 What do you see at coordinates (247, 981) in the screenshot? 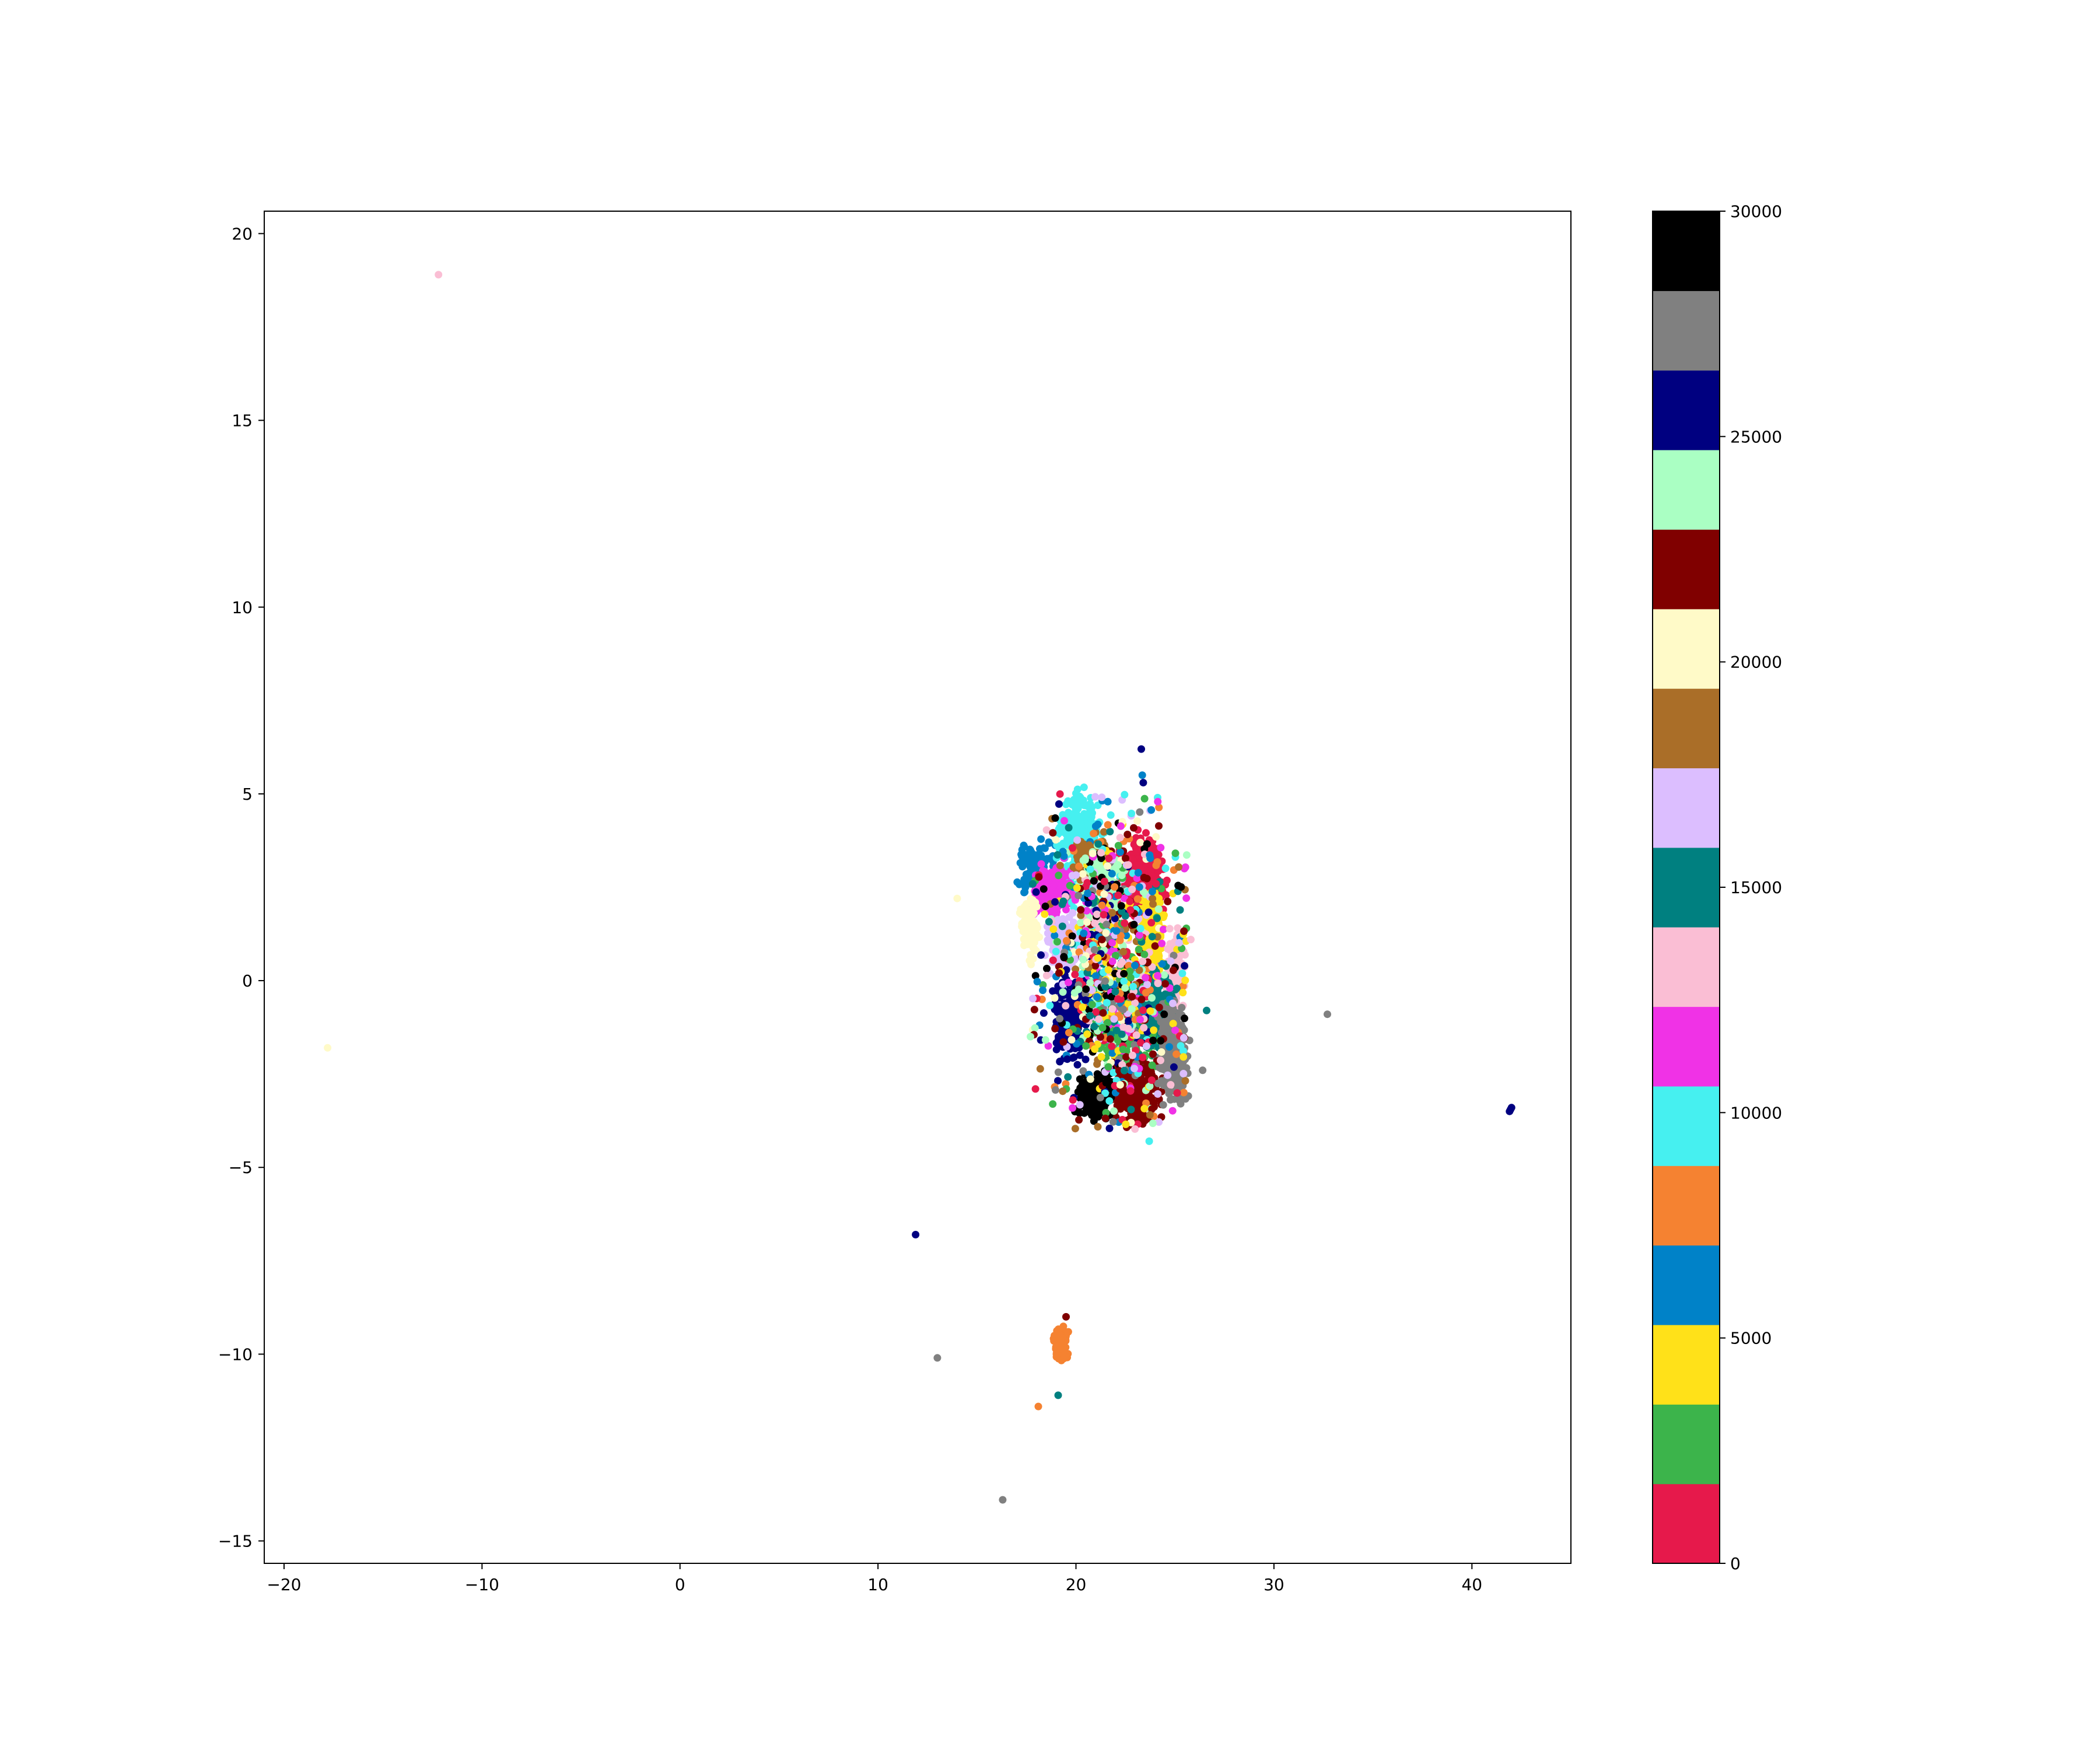
I see `y-tick-label: 0` at bounding box center [247, 981].